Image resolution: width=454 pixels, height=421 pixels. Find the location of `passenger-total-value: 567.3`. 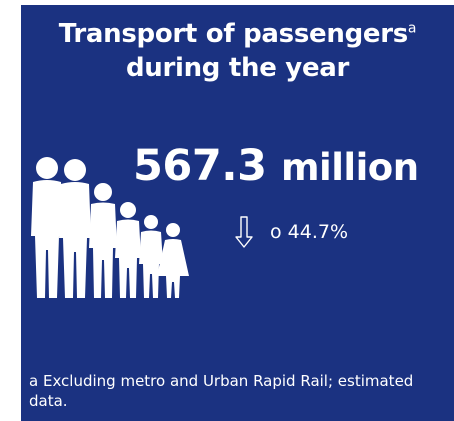

passenger-total-value: 567.3 is located at coordinates (200, 166).